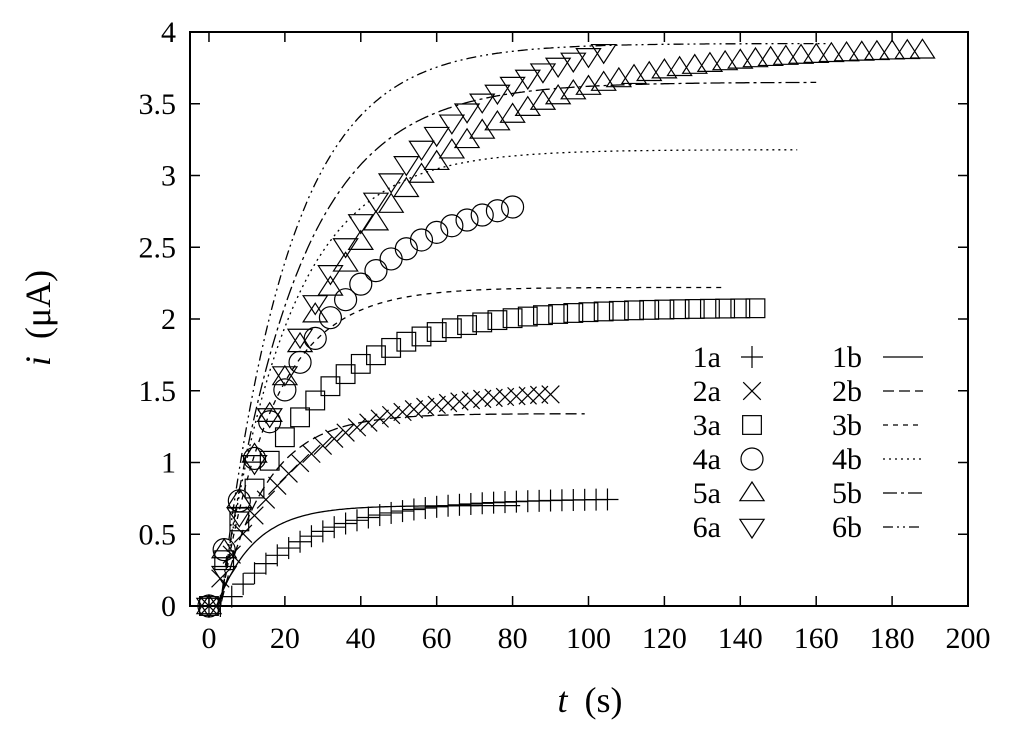 Image resolution: width=1024 pixels, height=736 pixels. Describe the element at coordinates (588, 638) in the screenshot. I see `x-tick-label: 100` at that location.